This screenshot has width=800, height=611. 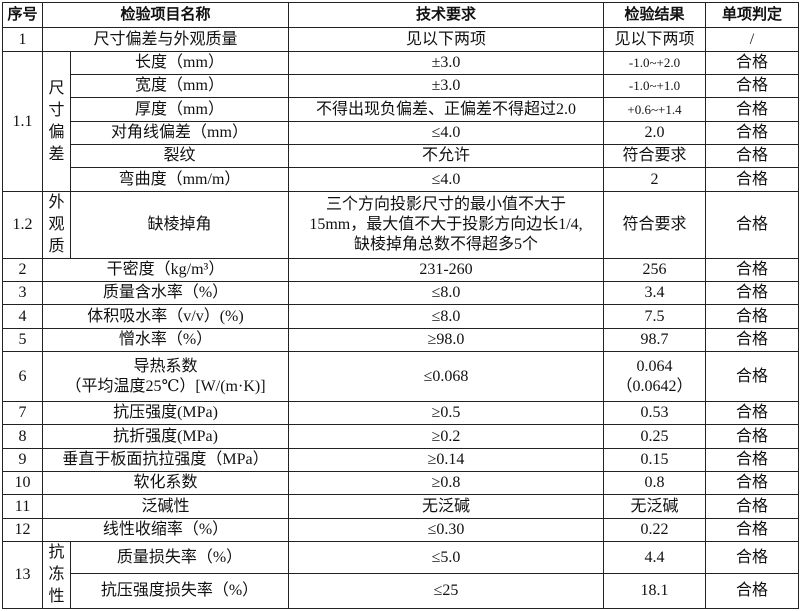 I want to click on req-line: 15mm，最大值不大于投影方向边长1/4,, so click(x=446, y=224).